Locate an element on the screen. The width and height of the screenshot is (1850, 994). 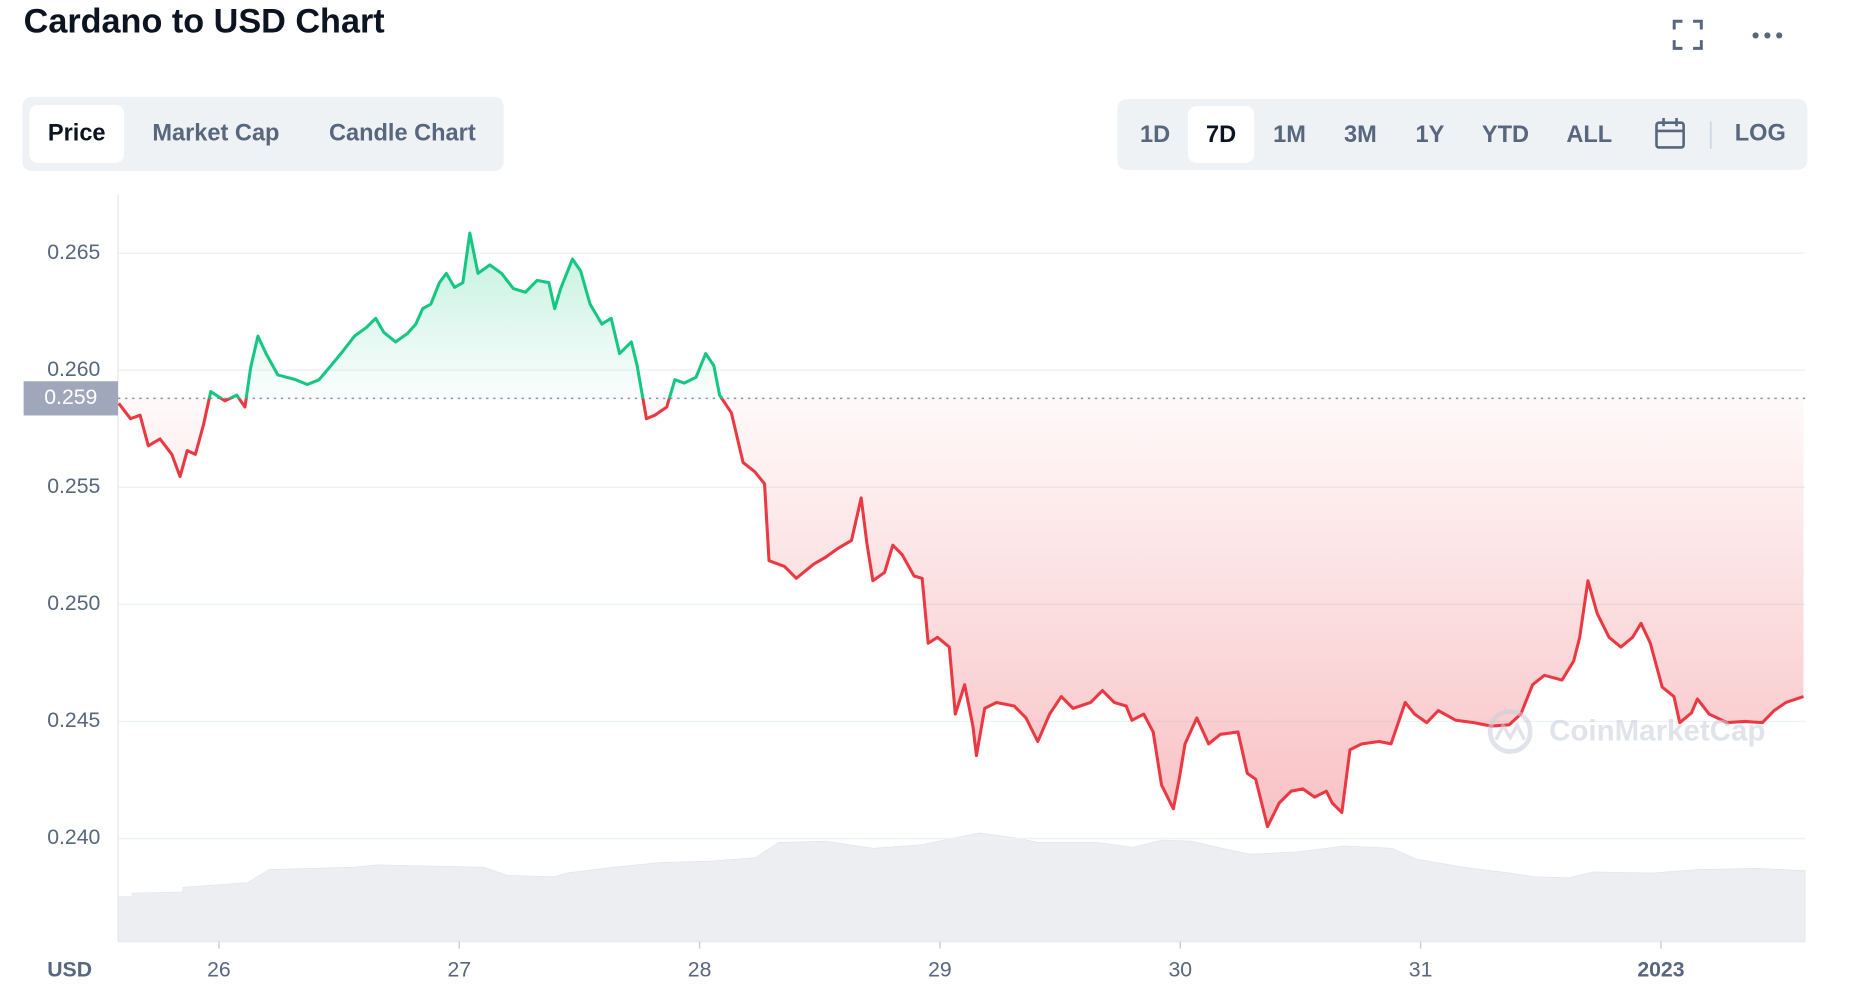
y-unit-label: USD is located at coordinates (69, 970).